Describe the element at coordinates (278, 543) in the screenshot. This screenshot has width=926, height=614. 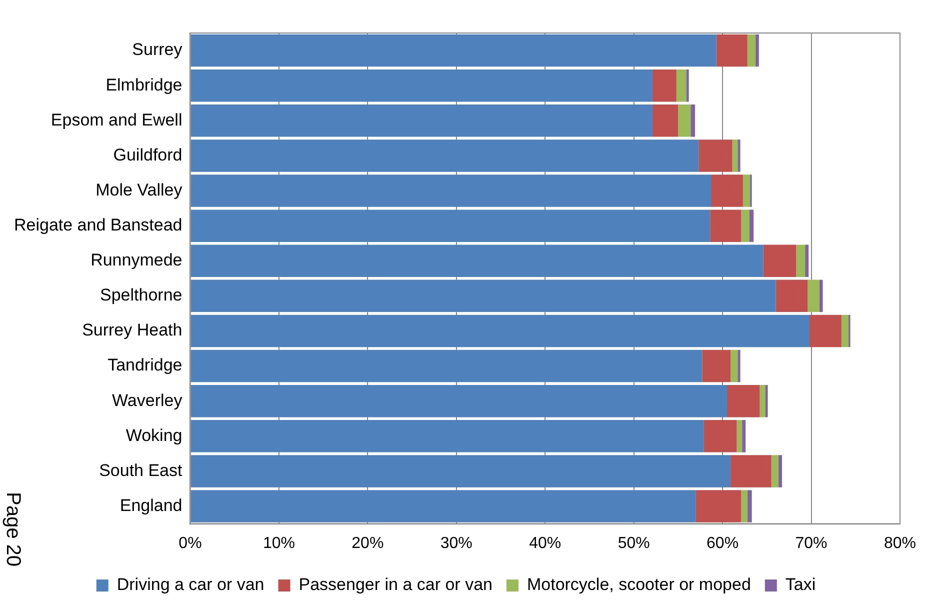
I see `x-tick-label: 10%` at that location.